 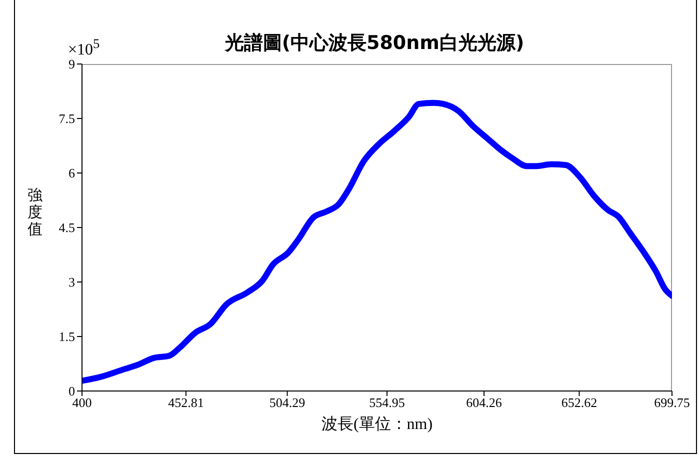 What do you see at coordinates (377, 424) in the screenshot?
I see `x-axis-title: 波長(單位：nm)` at bounding box center [377, 424].